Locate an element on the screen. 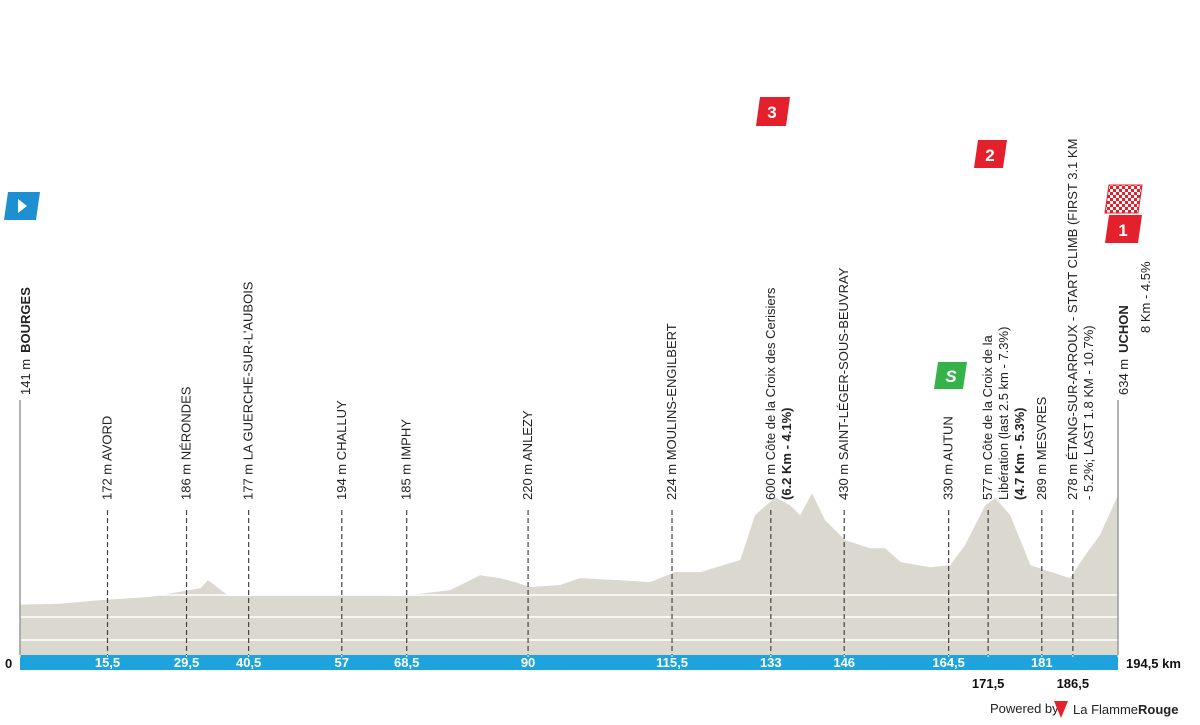 The height and width of the screenshot is (725, 1200). climb-detail: (4.7 Km - 5.3%) is located at coordinates (1019, 454).